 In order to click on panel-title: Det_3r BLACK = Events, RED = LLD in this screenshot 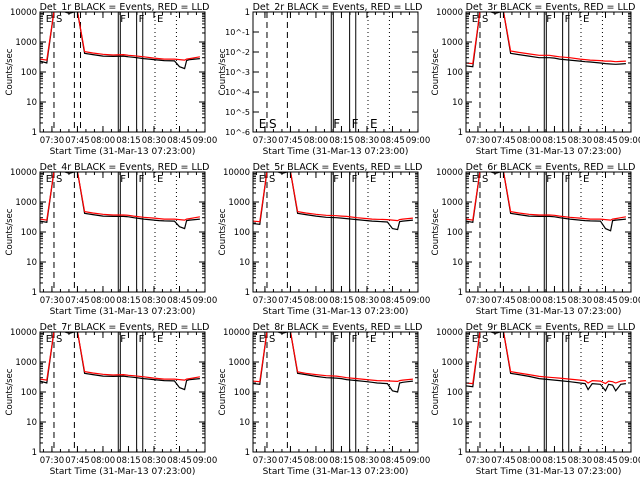, I will do `click(551, 7)`.